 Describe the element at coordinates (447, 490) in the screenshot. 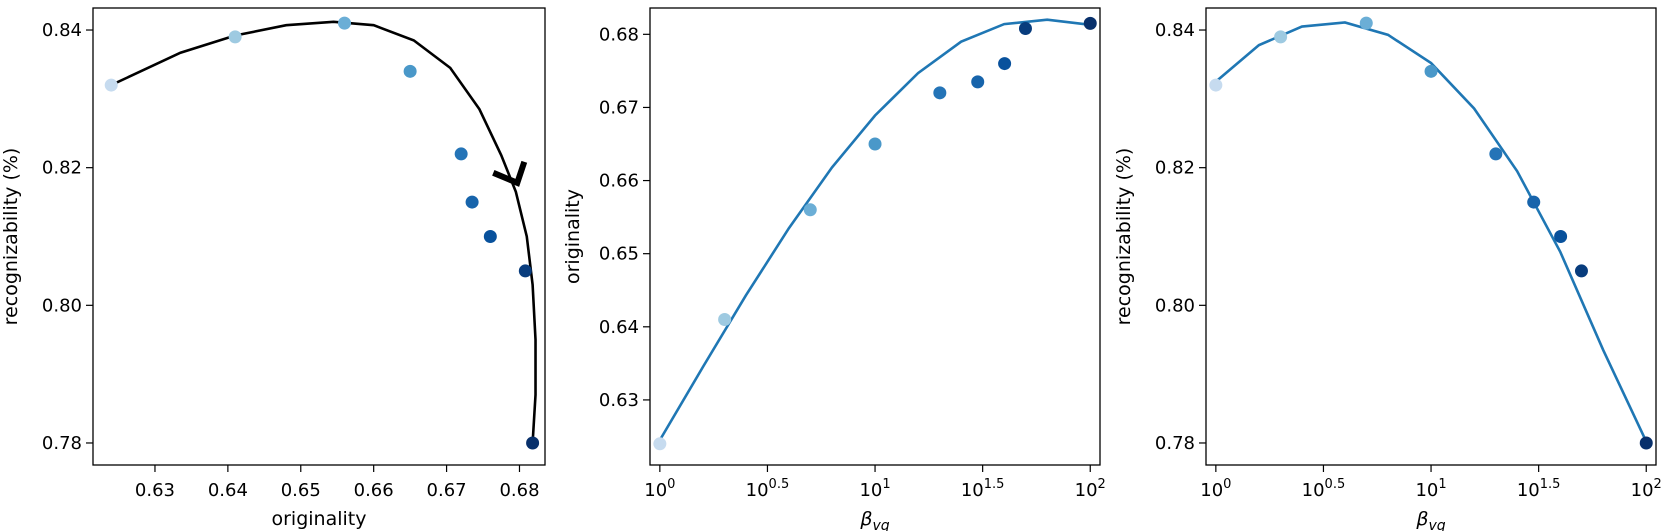

I see `x-tick-label: 0.67` at that location.